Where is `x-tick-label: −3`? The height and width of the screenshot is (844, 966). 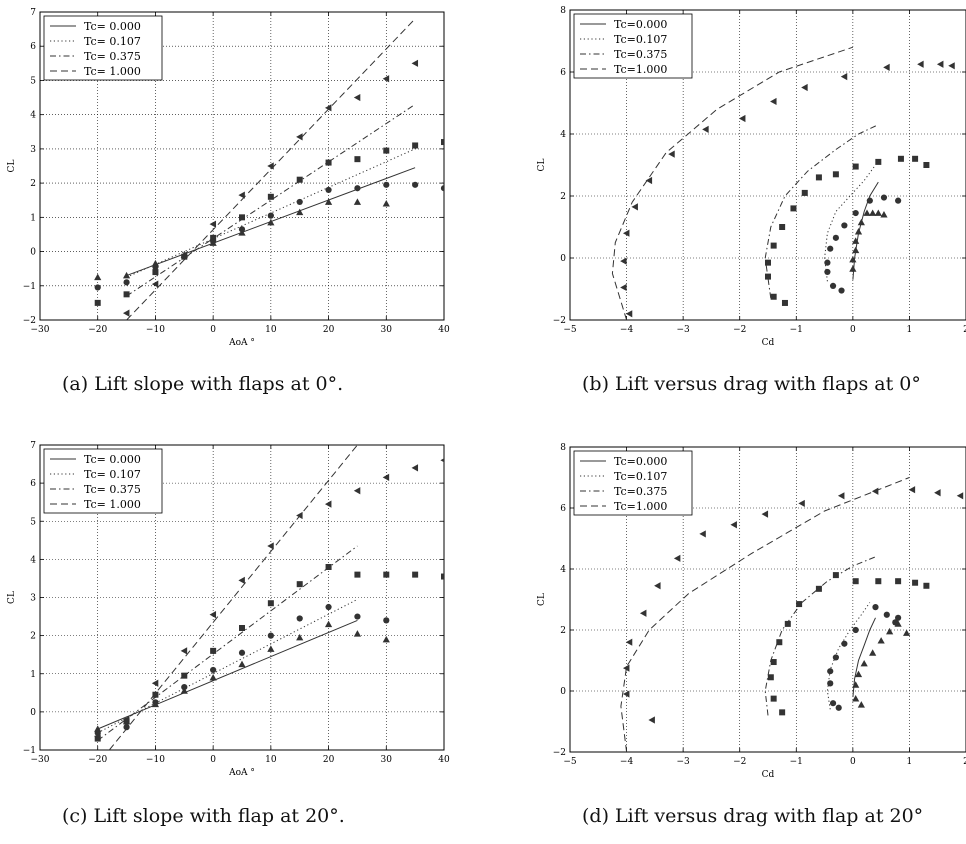 x-tick-label: −3 is located at coordinates (684, 330).